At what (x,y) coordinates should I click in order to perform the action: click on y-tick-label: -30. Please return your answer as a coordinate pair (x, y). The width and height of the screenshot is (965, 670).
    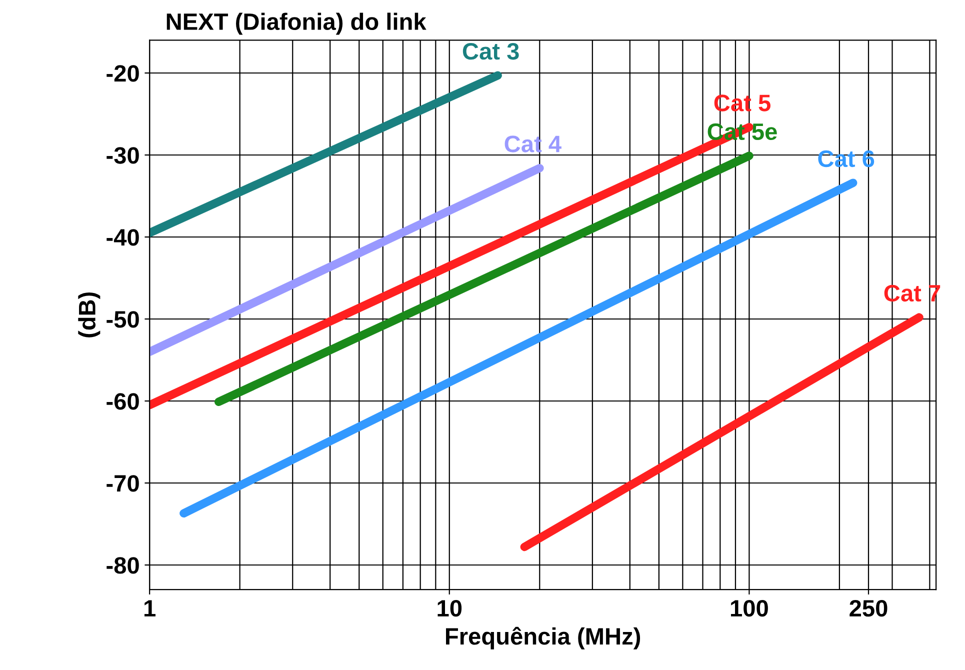
    Looking at the image, I should click on (122, 155).